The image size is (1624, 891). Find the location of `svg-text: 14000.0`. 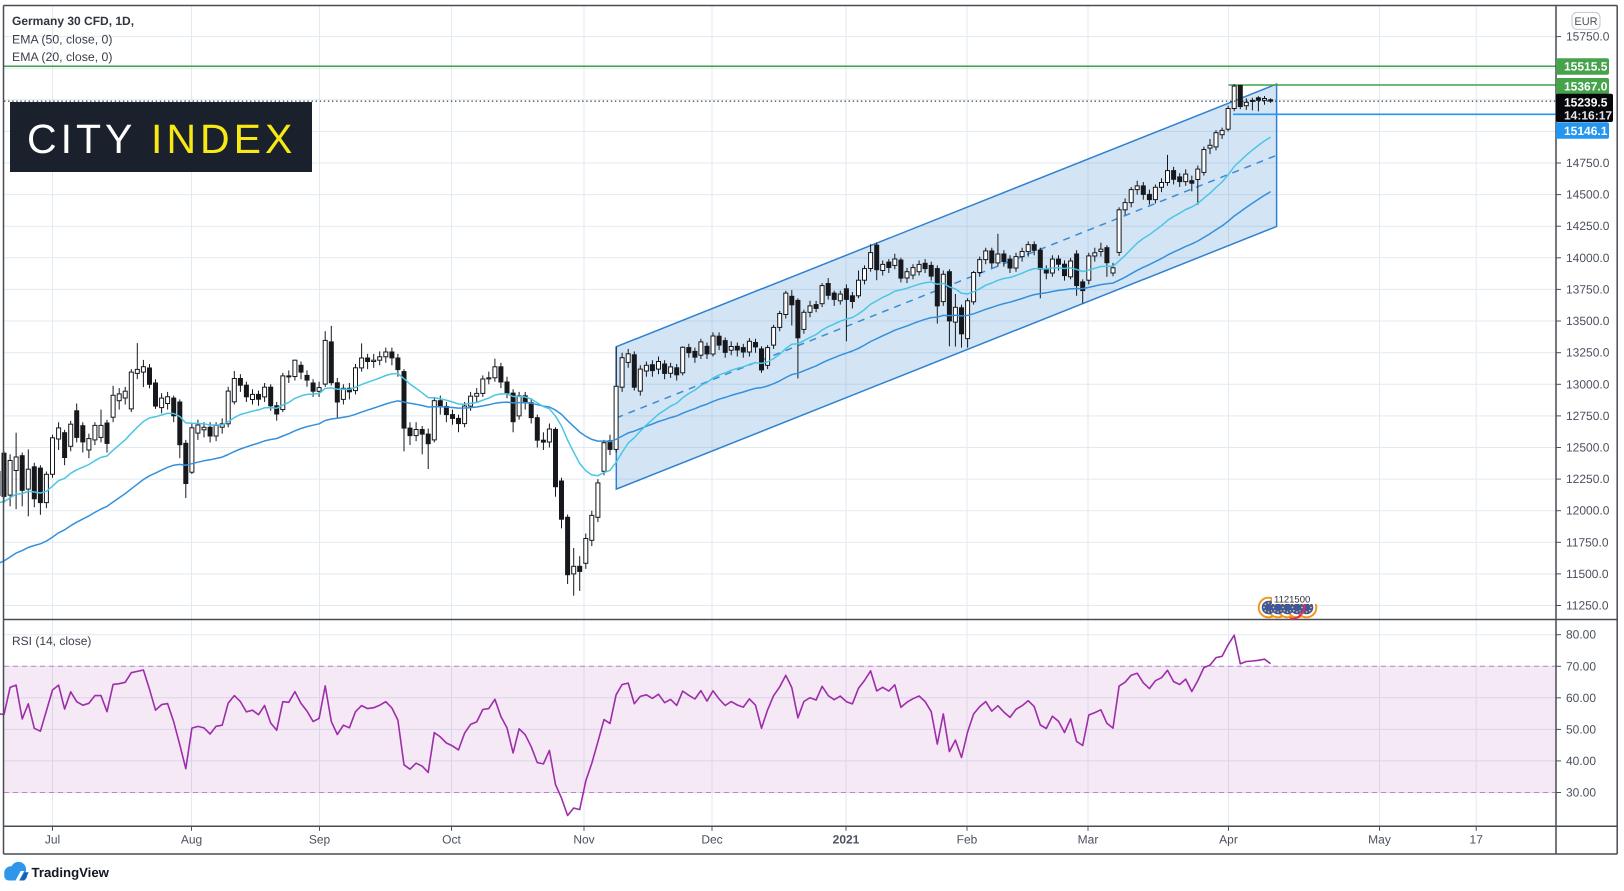

svg-text: 14000.0 is located at coordinates (1588, 258).